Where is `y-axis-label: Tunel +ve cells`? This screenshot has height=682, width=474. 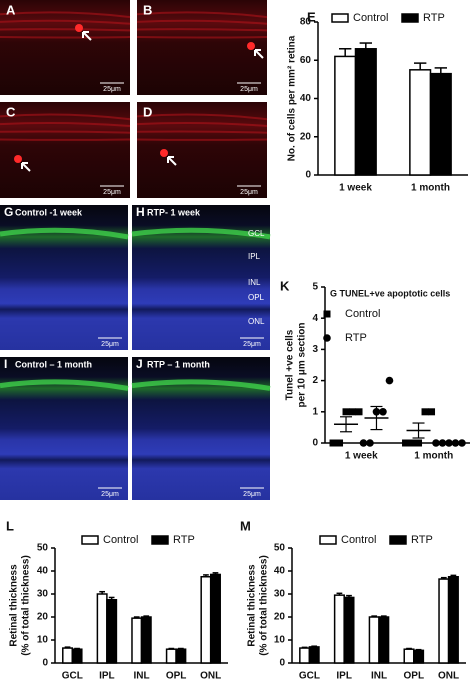
y-axis-label: Tunel +ve cells is located at coordinates (290, 364).